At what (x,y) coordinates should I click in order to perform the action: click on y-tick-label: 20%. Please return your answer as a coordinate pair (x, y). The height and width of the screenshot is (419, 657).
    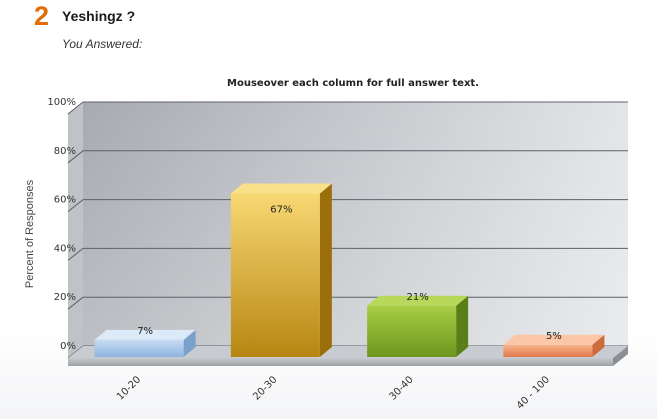
    Looking at the image, I should click on (65, 297).